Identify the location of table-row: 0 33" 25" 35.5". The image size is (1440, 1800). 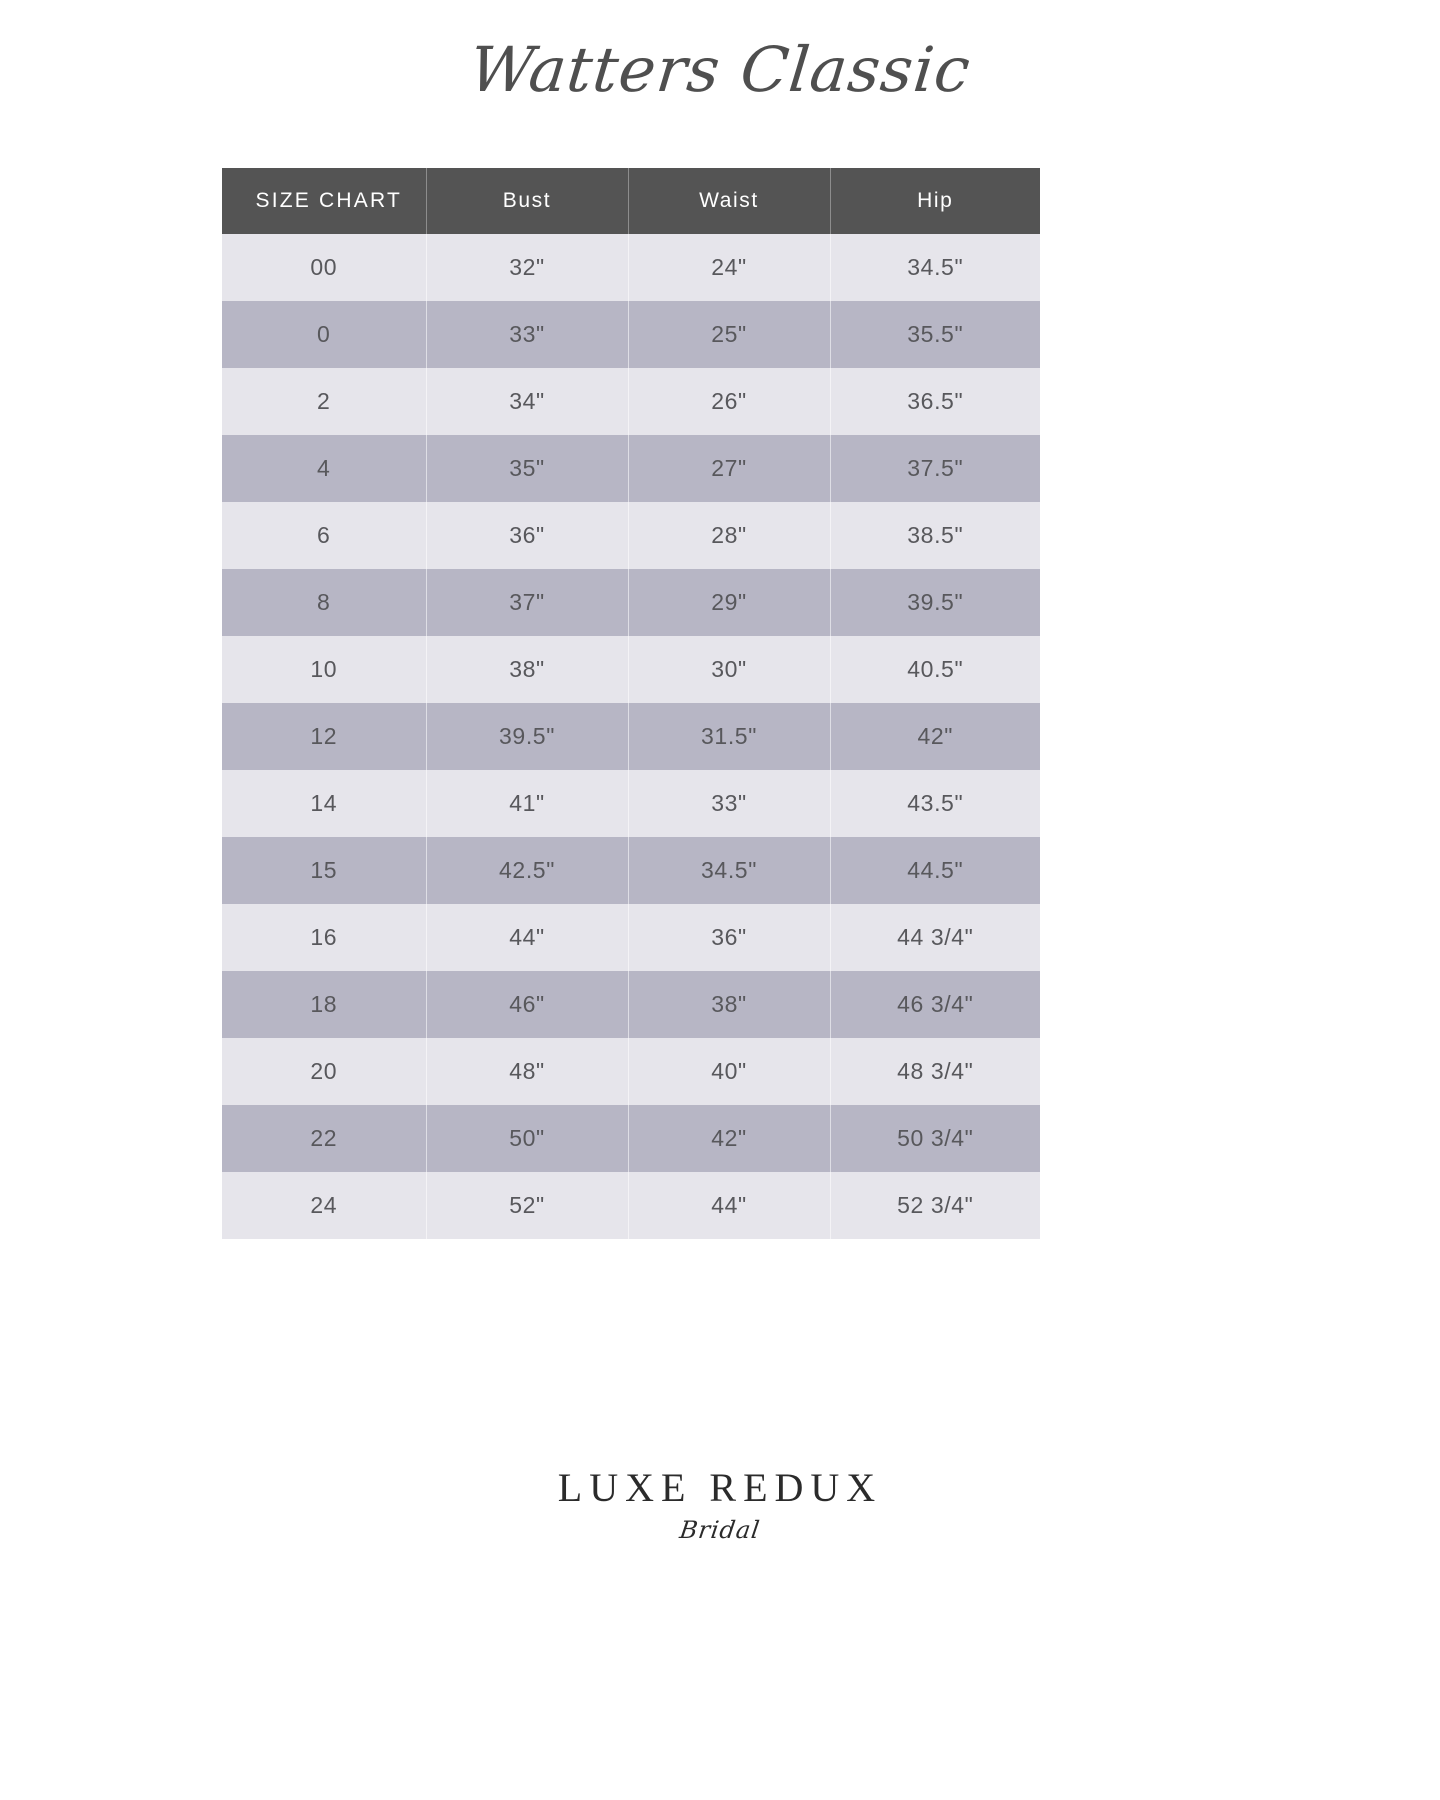
(631, 334).